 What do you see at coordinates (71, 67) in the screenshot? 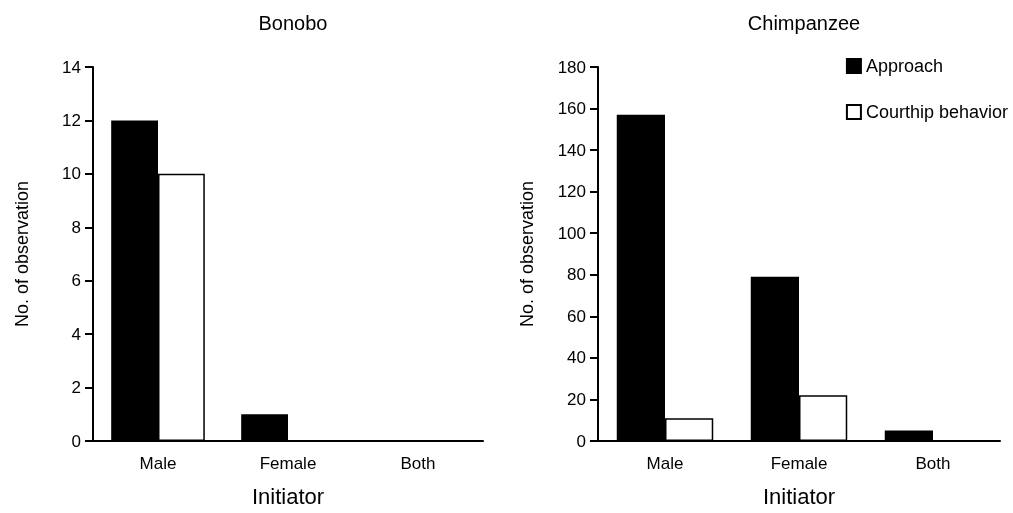
I see `y-tick-label: 14` at bounding box center [71, 67].